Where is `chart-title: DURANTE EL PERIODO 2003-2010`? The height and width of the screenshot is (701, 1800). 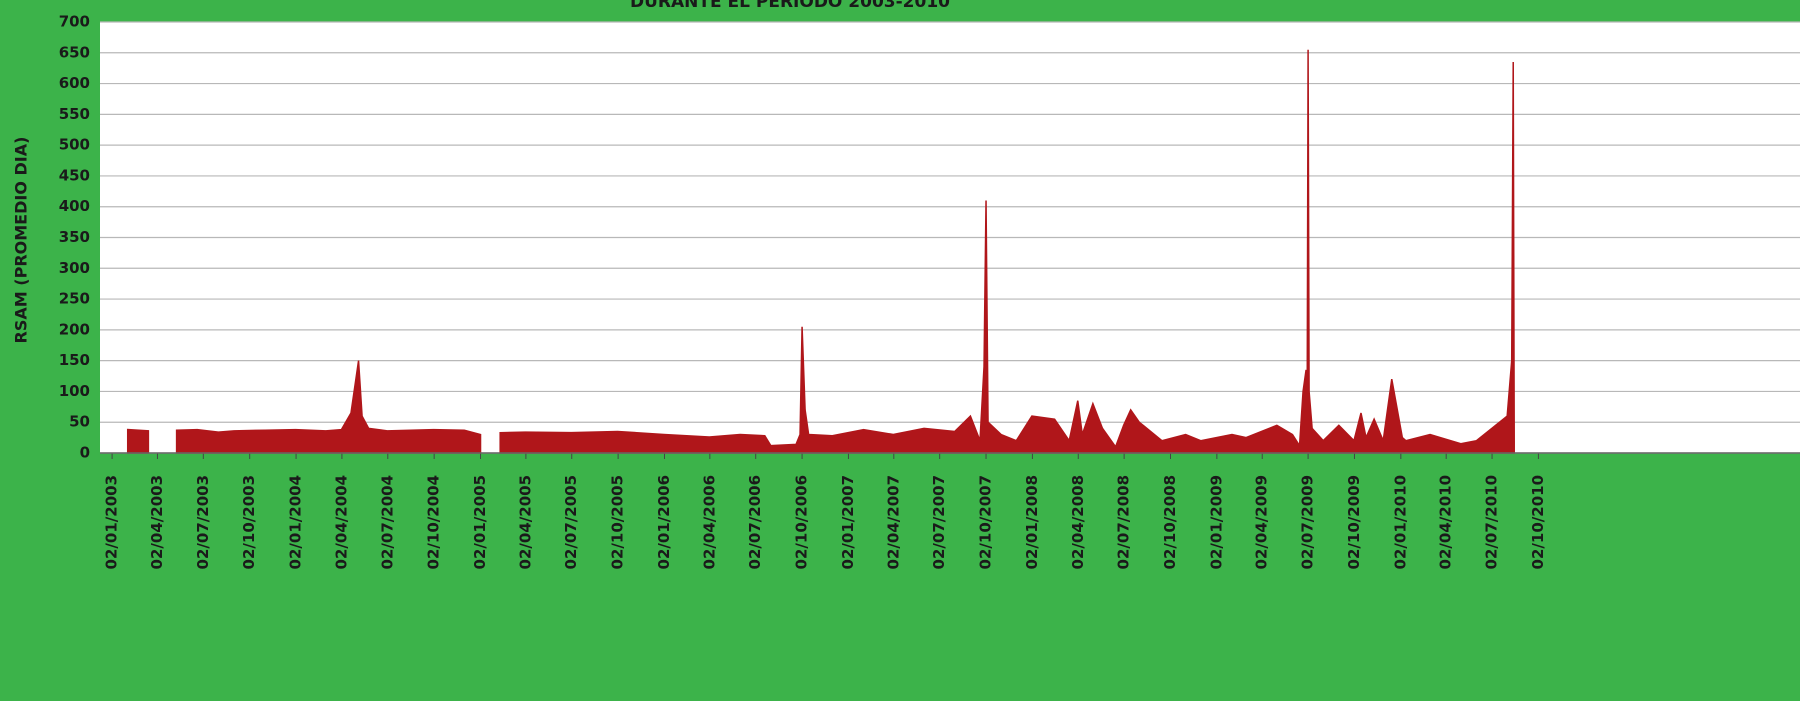
chart-title: DURANTE EL PERIODO 2003-2010 is located at coordinates (790, 6).